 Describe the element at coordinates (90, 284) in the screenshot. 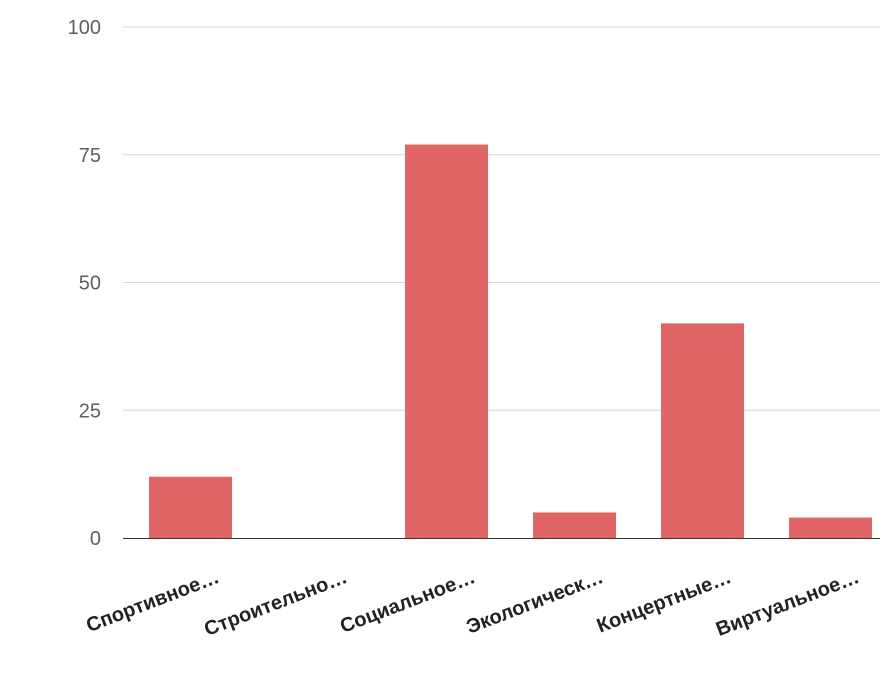

I see `y-tick-label: 50` at that location.